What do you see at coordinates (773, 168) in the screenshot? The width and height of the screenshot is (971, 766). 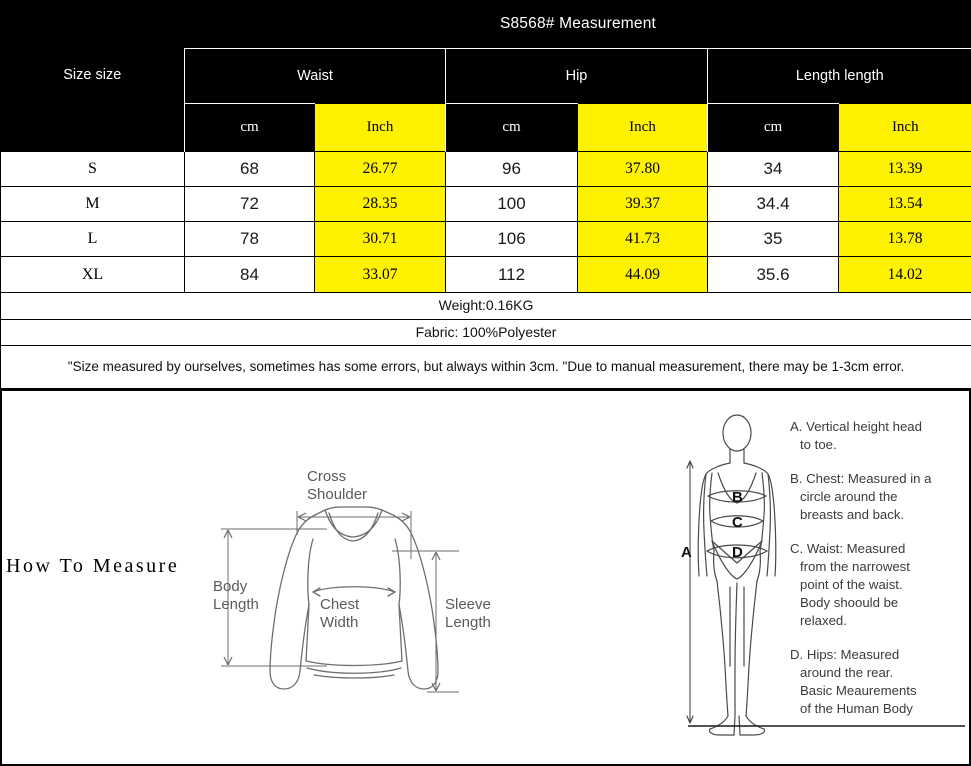 I see `cell-length-cm: 34` at bounding box center [773, 168].